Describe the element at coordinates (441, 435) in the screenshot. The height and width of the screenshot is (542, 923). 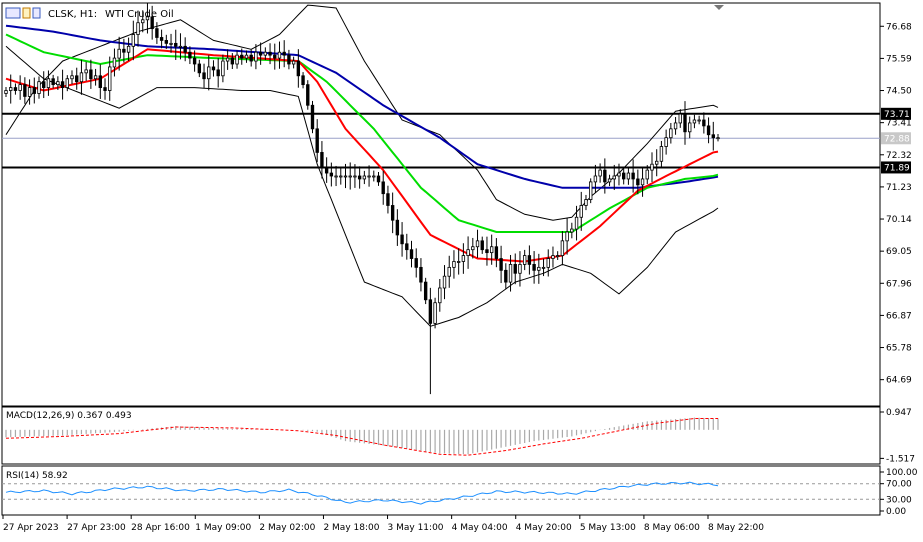
I see `macd-panel` at that location.